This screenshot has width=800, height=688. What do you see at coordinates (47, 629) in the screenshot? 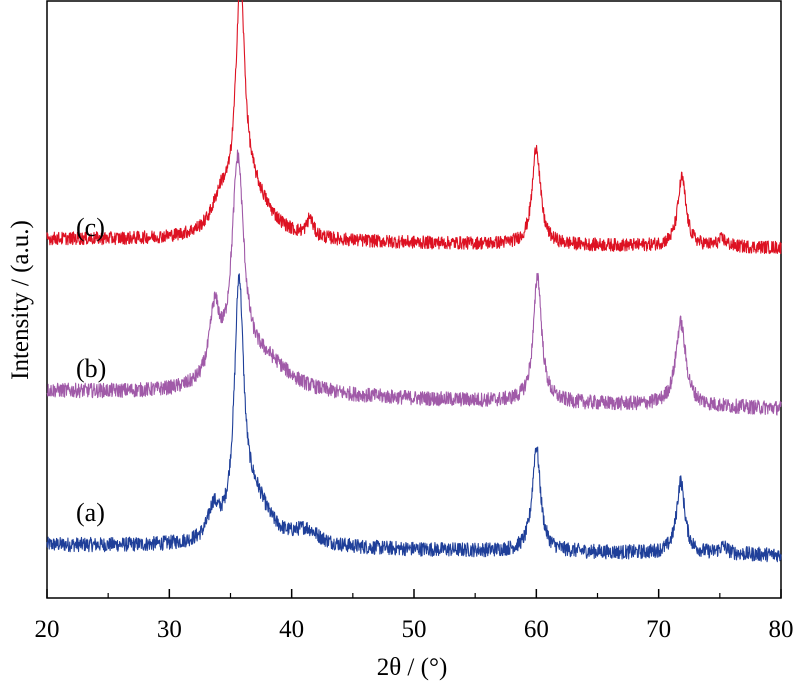
I see `x-tick-label: 20` at bounding box center [47, 629].